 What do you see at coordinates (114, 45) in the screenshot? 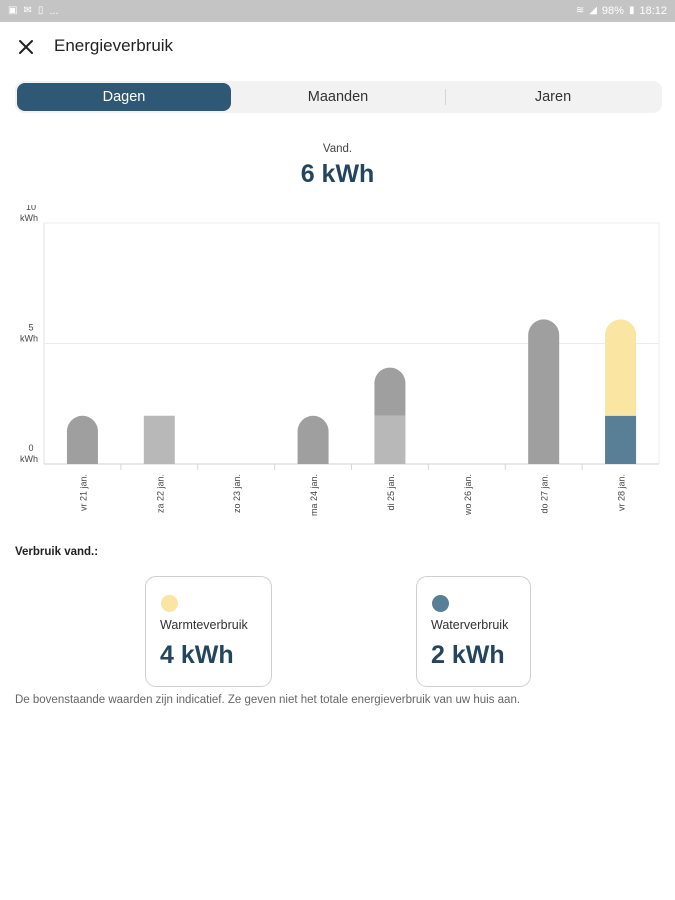
I see `page-title: Energieverbruik` at bounding box center [114, 45].